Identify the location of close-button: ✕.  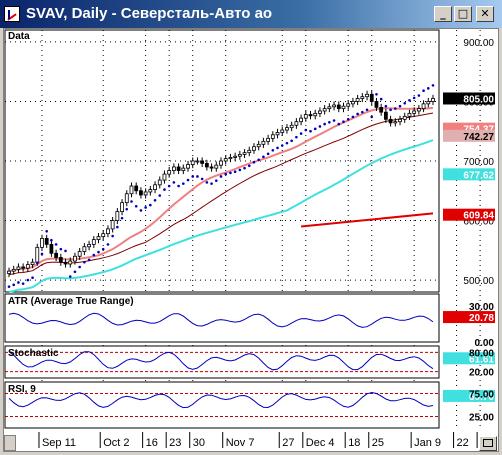
(485, 14).